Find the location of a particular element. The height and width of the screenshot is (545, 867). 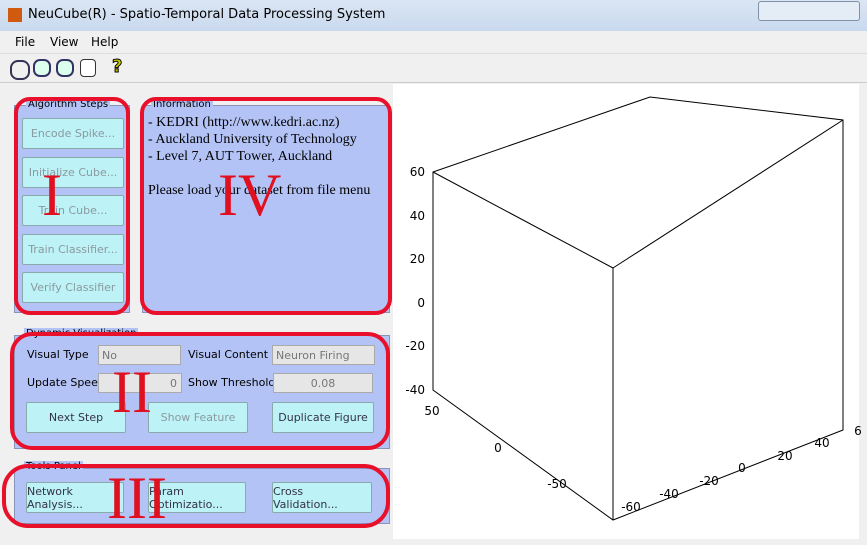

visual-button: Next Step is located at coordinates (76, 417).